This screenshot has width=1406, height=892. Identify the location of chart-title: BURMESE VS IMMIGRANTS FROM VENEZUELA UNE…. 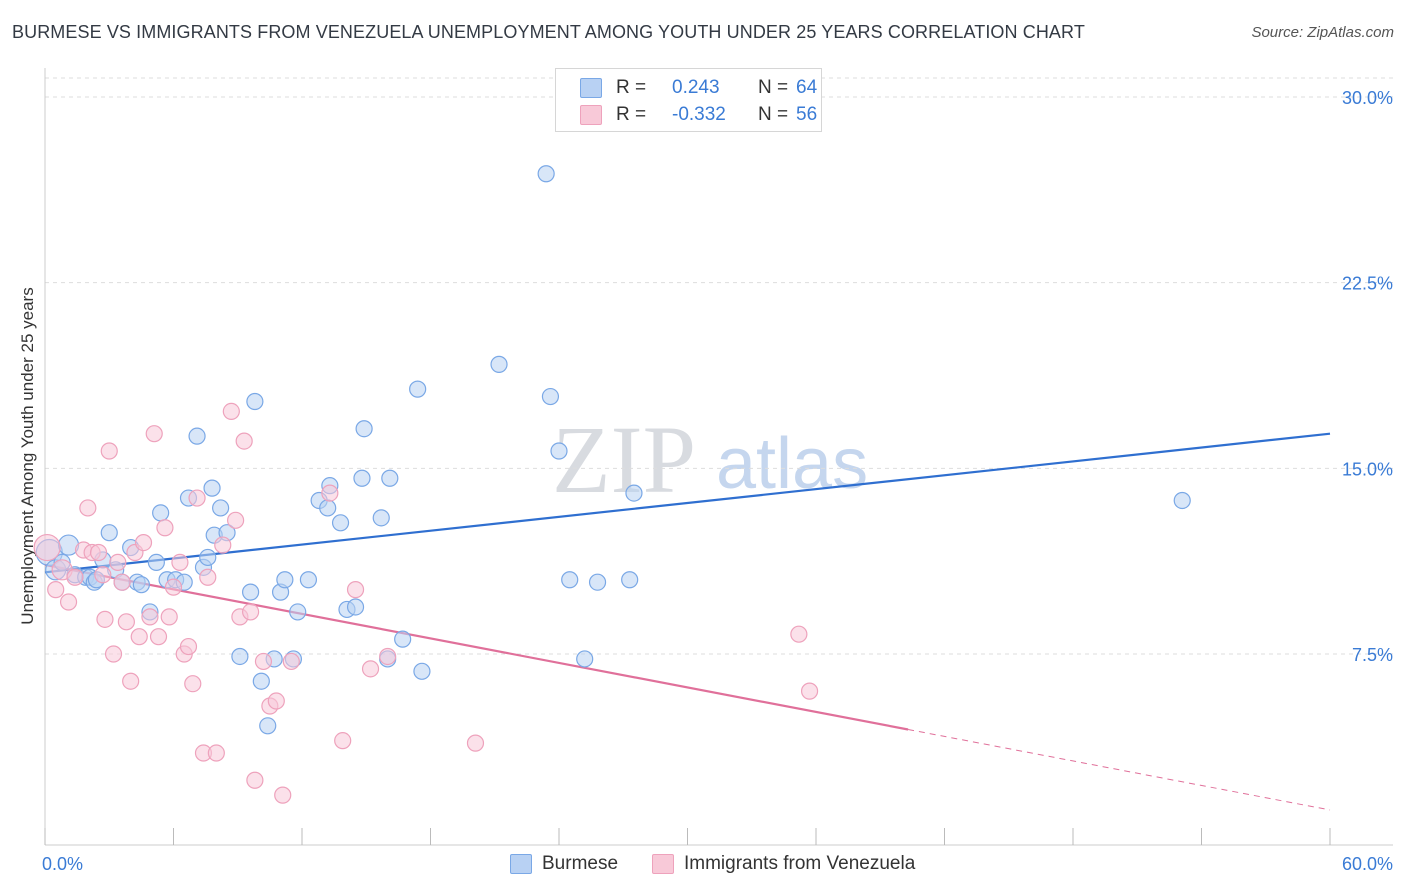
(548, 32).